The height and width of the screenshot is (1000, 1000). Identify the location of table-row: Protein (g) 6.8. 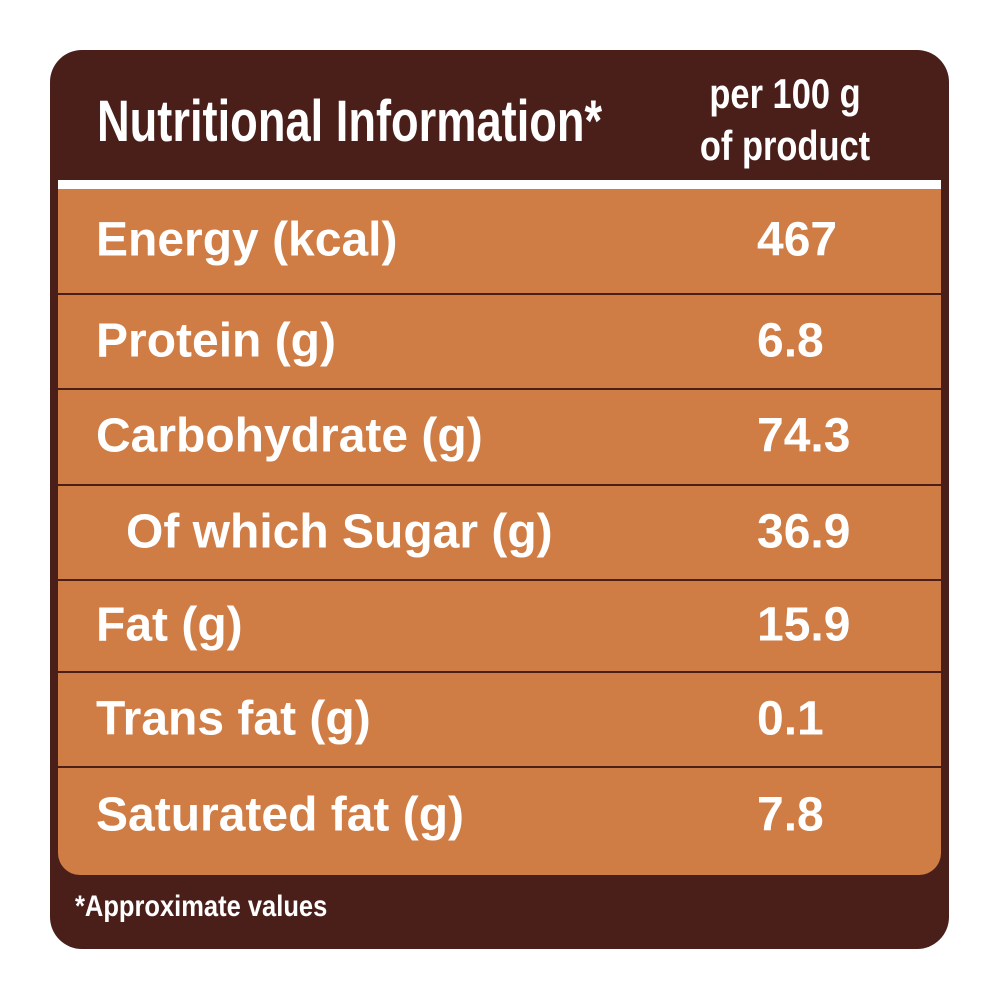
(499, 342).